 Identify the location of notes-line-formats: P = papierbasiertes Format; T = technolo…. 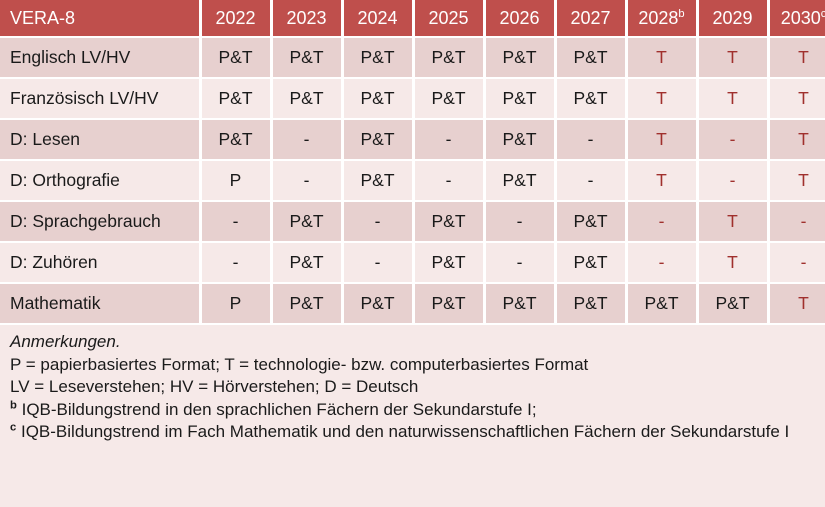
(299, 364).